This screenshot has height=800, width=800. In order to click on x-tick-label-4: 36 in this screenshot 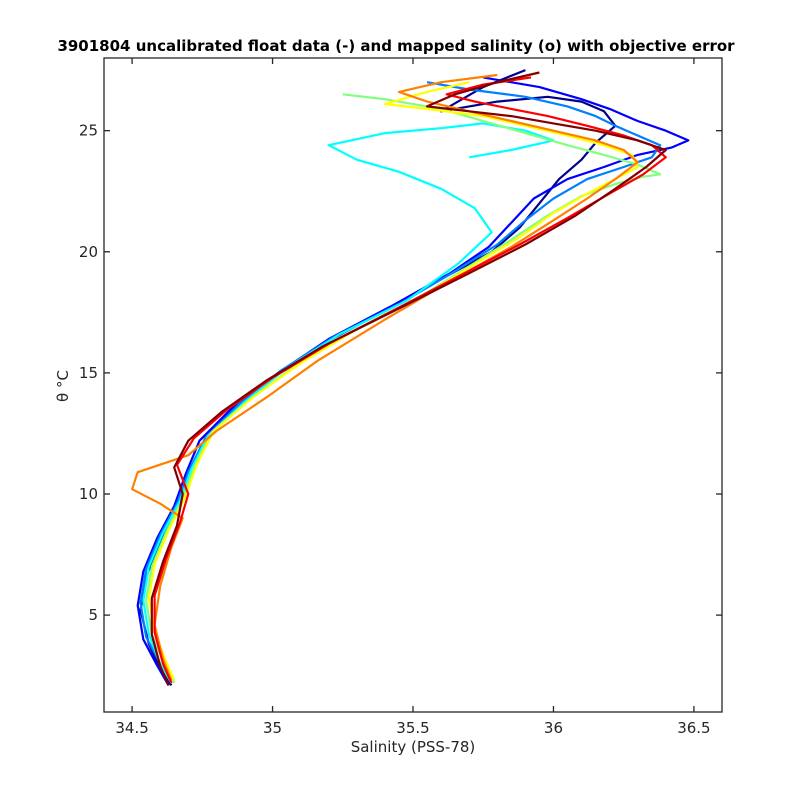, I will do `click(553, 728)`.